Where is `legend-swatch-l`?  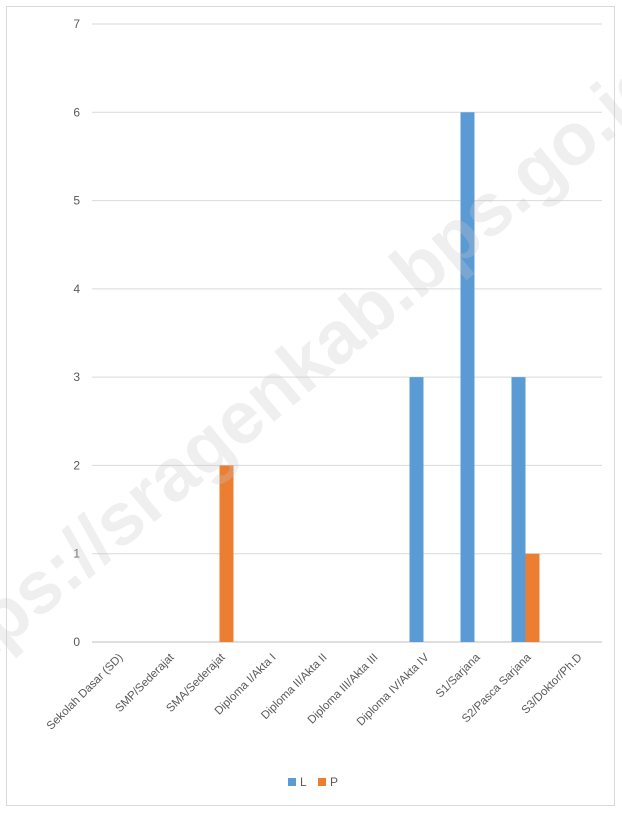
legend-swatch-l is located at coordinates (292, 782).